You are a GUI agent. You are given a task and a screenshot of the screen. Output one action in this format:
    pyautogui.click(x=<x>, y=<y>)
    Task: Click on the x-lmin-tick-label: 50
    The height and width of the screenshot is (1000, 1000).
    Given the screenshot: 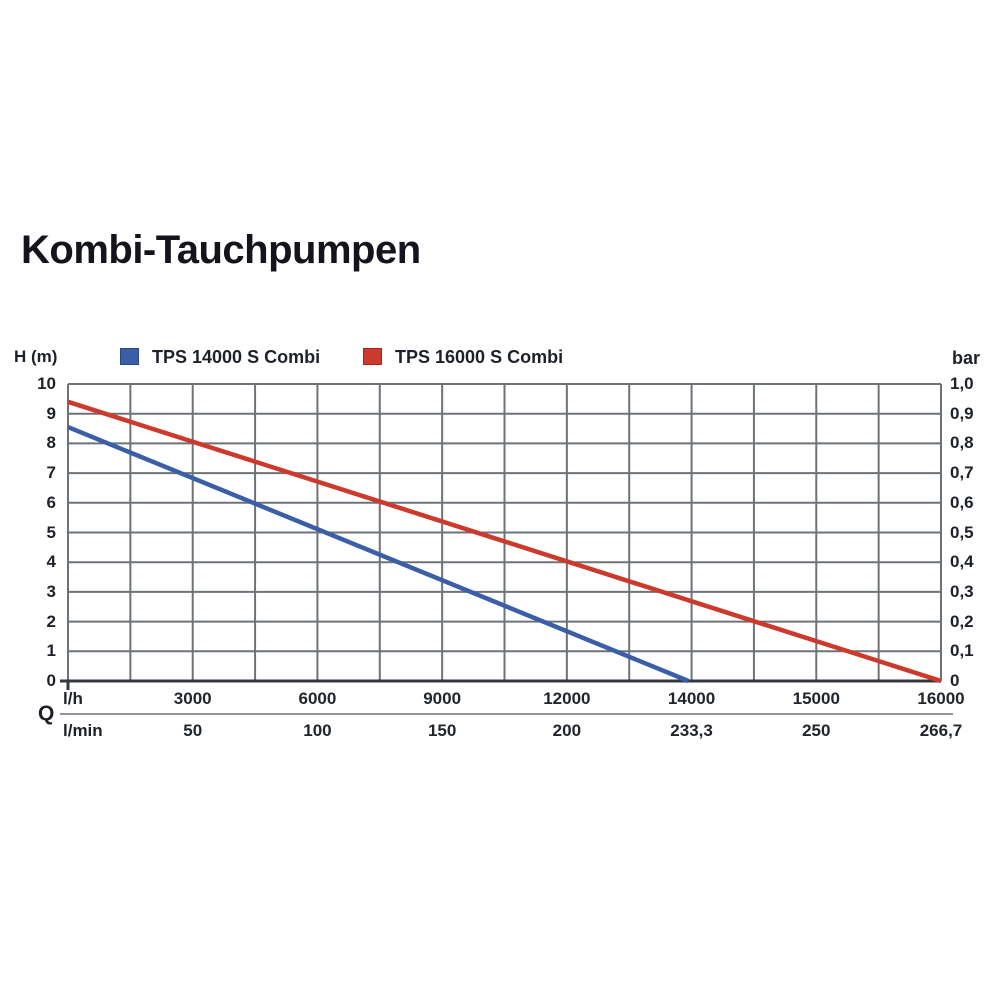 What is the action you would take?
    pyautogui.click(x=193, y=730)
    